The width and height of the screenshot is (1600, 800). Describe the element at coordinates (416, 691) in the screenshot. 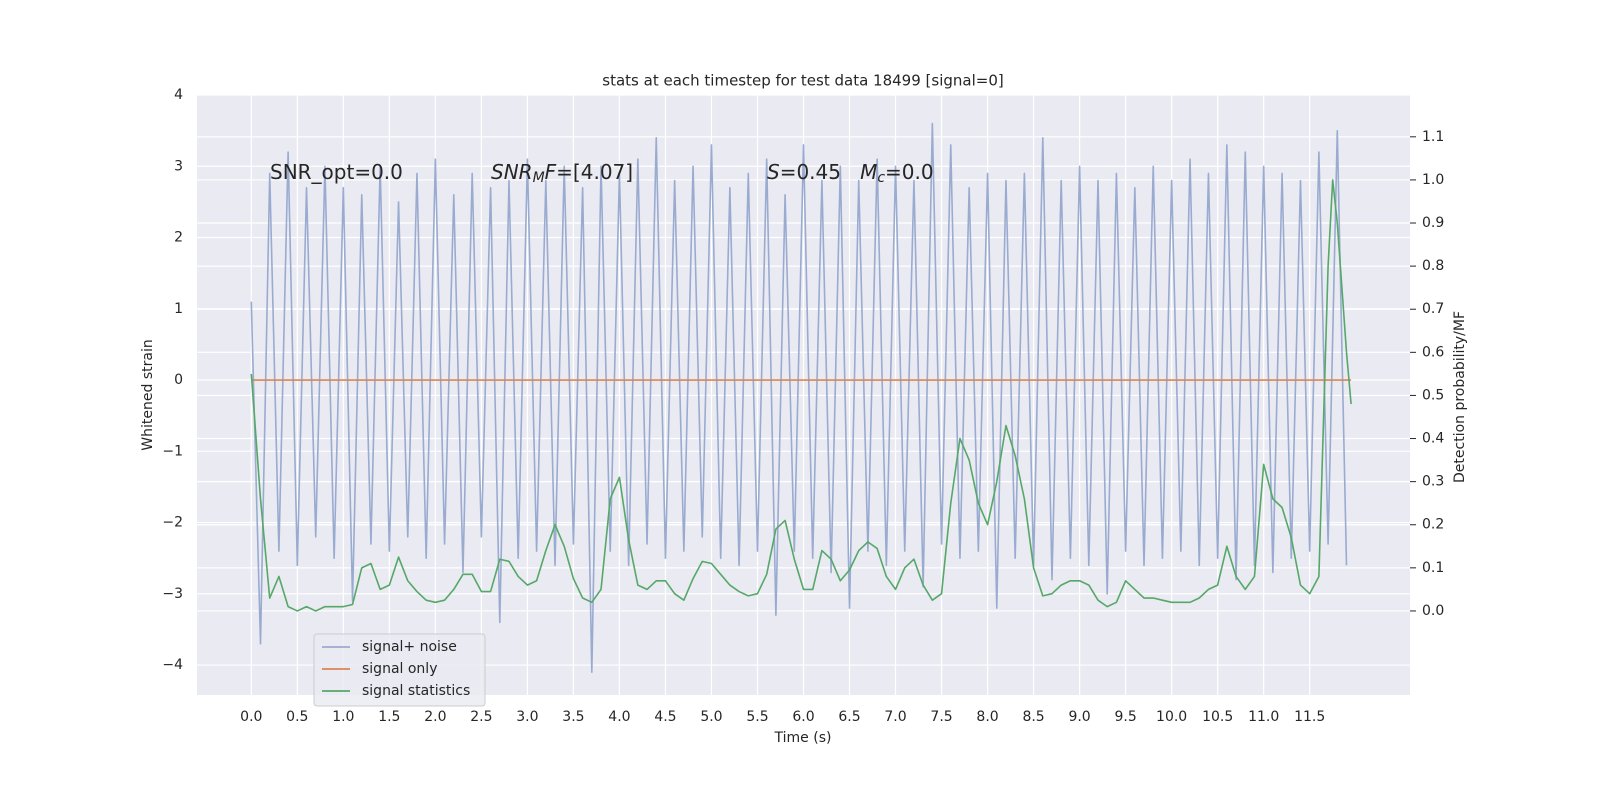

I see `legend-label: signal statistics` at that location.